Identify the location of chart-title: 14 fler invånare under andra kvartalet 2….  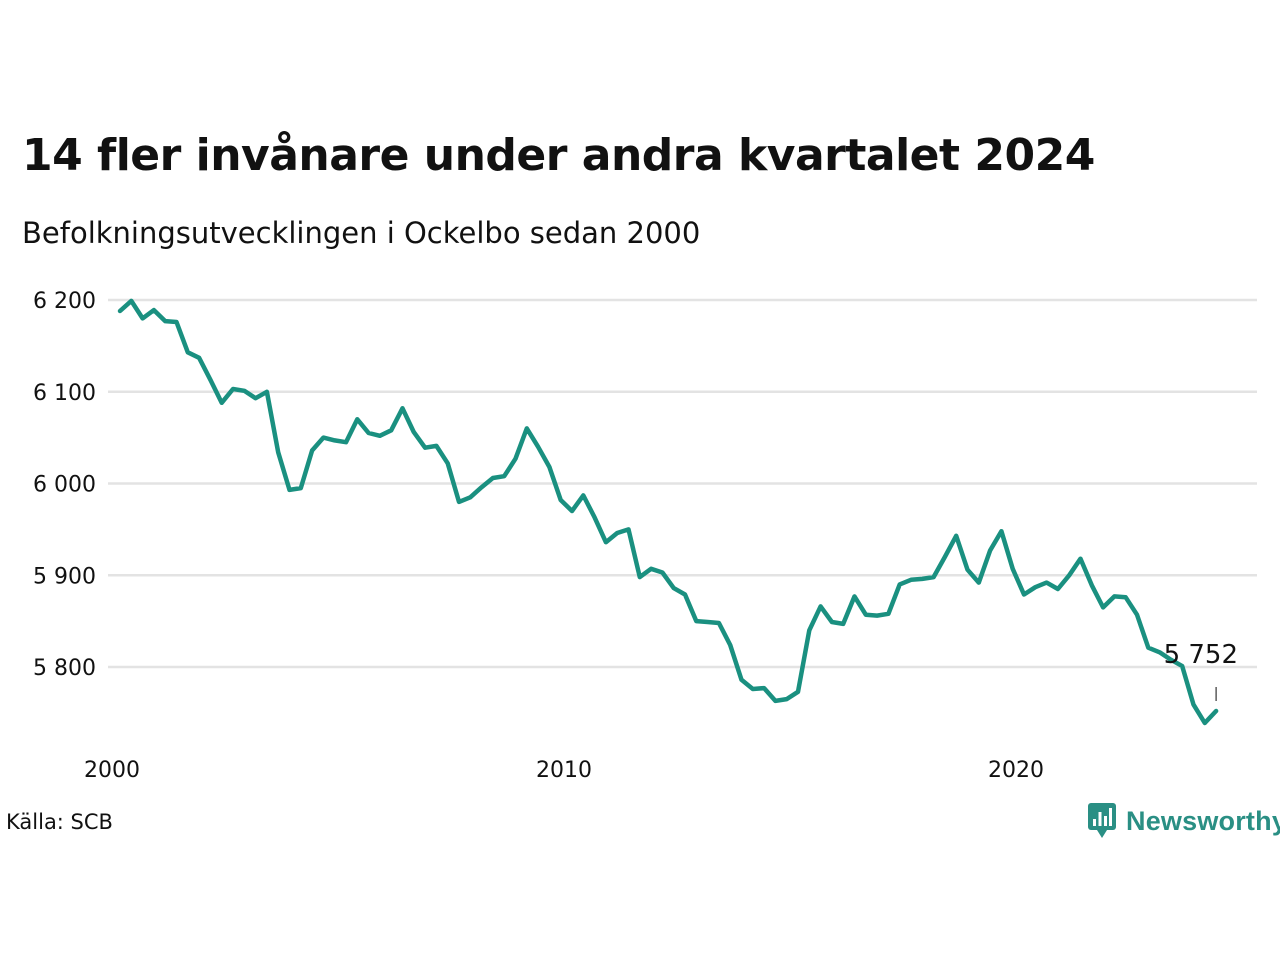
(558, 155).